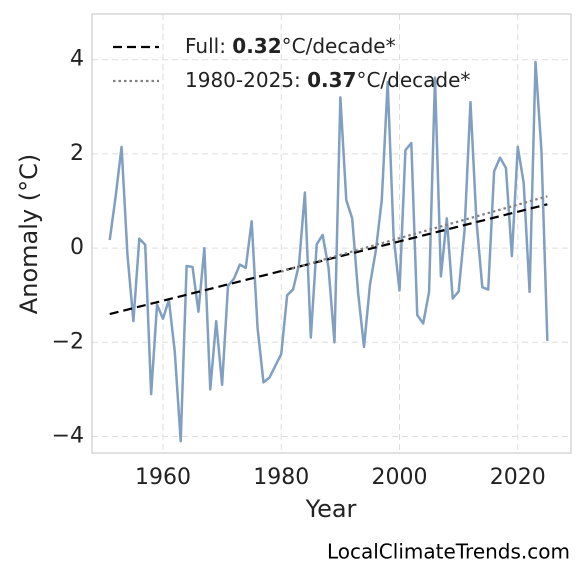 This screenshot has width=585, height=580. Describe the element at coordinates (77, 153) in the screenshot. I see `y-tick-label: 2` at that location.